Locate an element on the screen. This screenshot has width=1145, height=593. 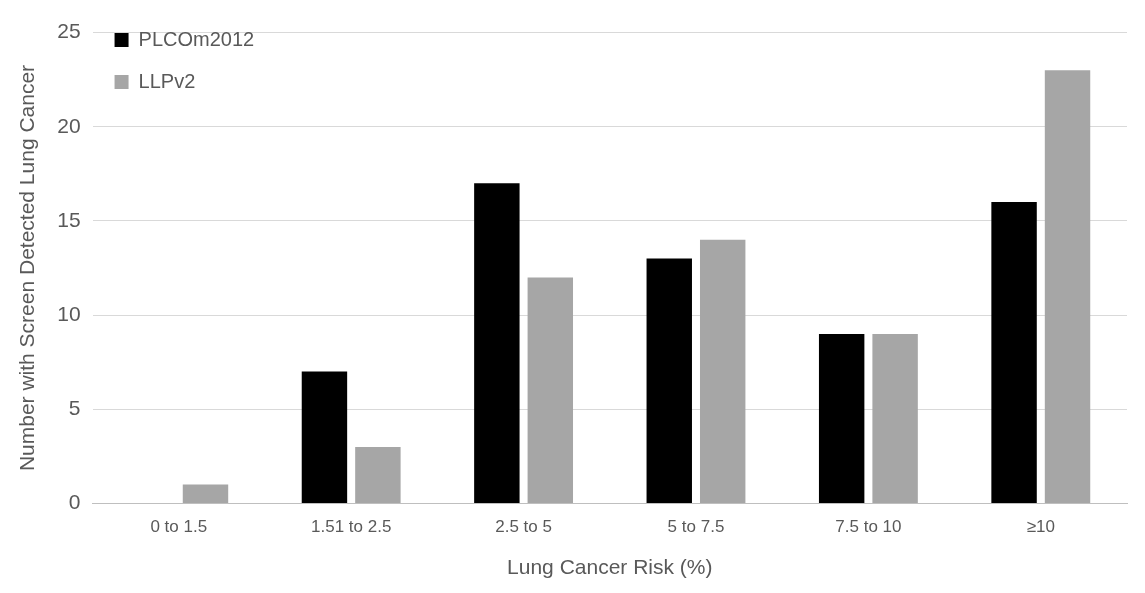
x-tick-label: 5 to 7.5 is located at coordinates (696, 527).